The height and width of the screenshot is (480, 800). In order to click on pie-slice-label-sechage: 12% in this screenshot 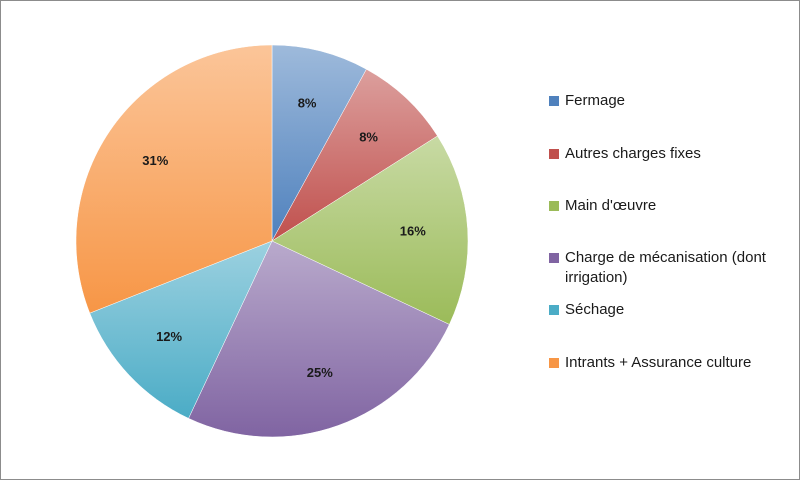, I will do `click(169, 336)`.